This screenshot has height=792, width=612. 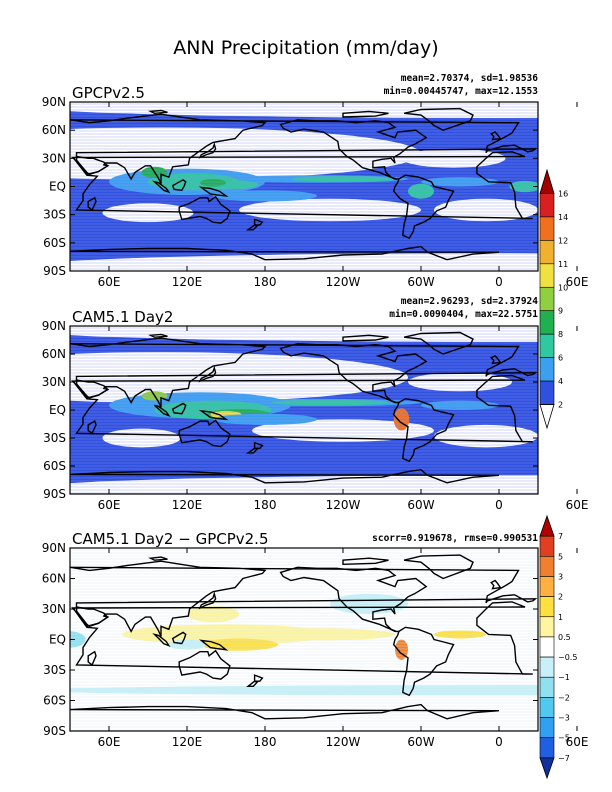 I want to click on colorbar-label: 16, so click(x=563, y=193).